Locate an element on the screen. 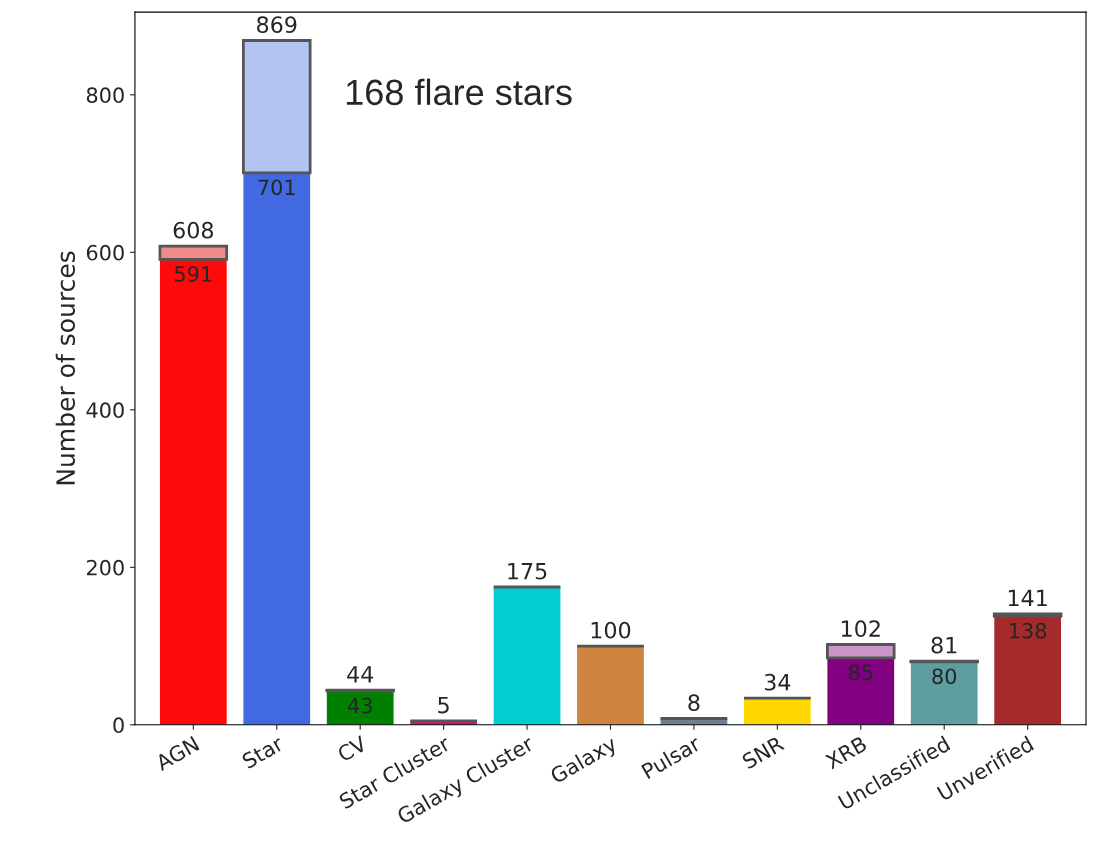 This screenshot has width=1097, height=867. total-label: 175 is located at coordinates (527, 571).